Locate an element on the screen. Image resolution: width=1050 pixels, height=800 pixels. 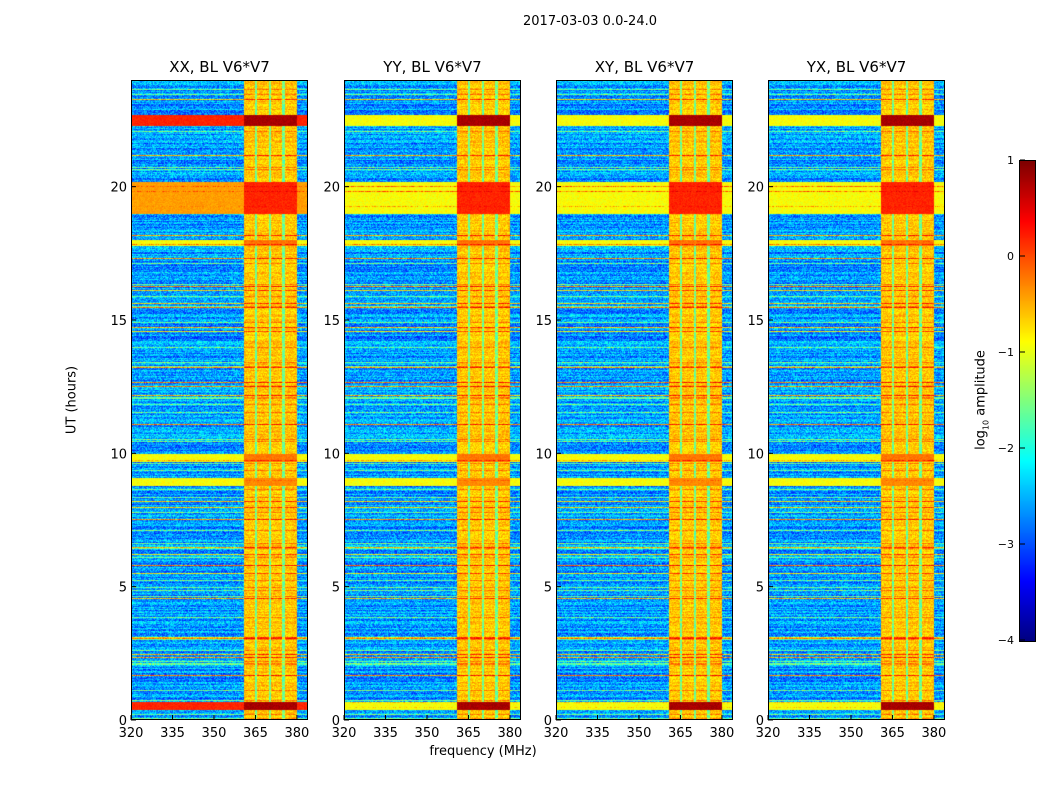
figure-title: 2017-03-03 0.0-24.0 is located at coordinates (590, 21).